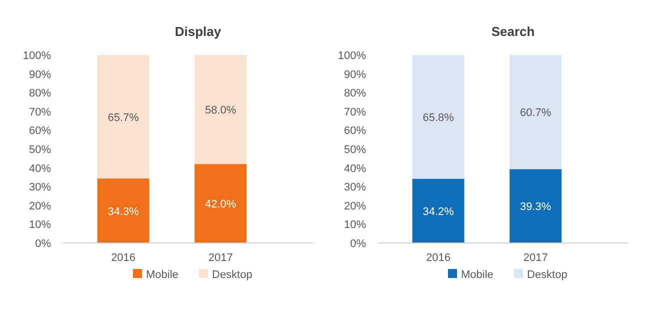 This screenshot has width=655, height=328. I want to click on data-label: 34.2%, so click(438, 212).